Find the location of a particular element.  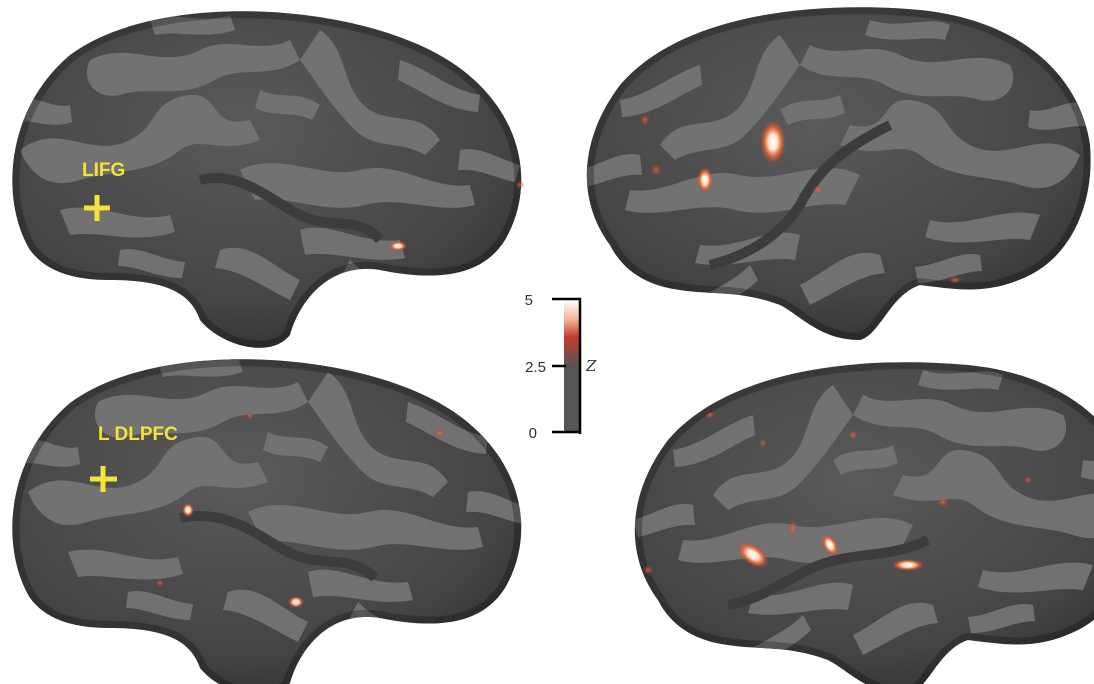

colorbar-title: Z is located at coordinates (591, 366).